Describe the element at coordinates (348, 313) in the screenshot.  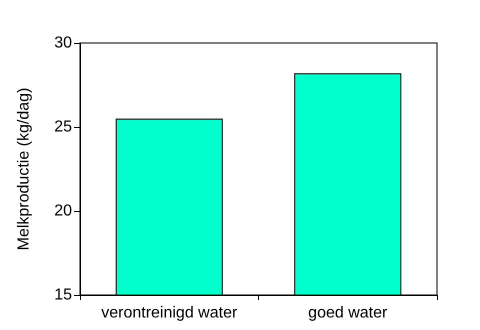
I see `x-tick-label: goed water` at that location.